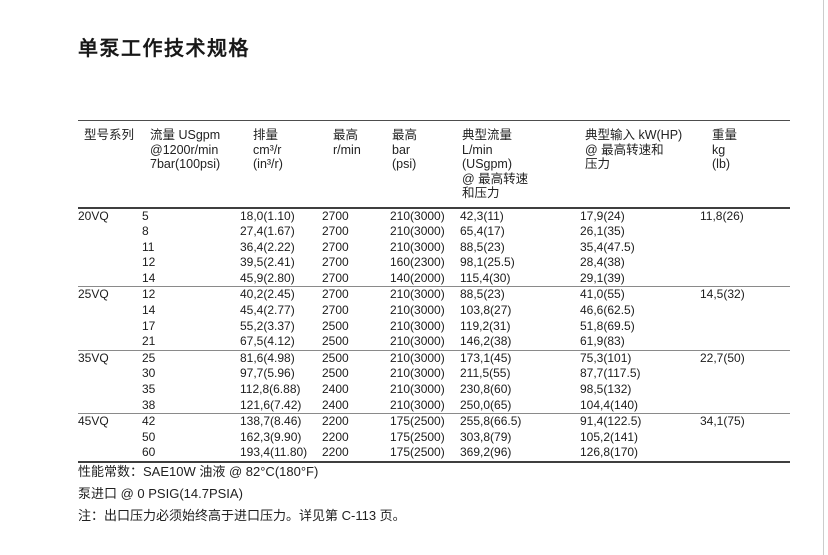 This screenshot has width=828, height=555. What do you see at coordinates (610, 373) in the screenshot?
I see `data-cell: 87,7(117.5)` at bounding box center [610, 373].